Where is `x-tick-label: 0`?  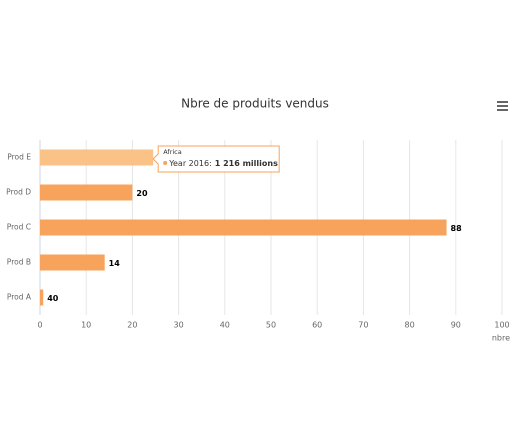 x-tick-label: 0 is located at coordinates (39, 325).